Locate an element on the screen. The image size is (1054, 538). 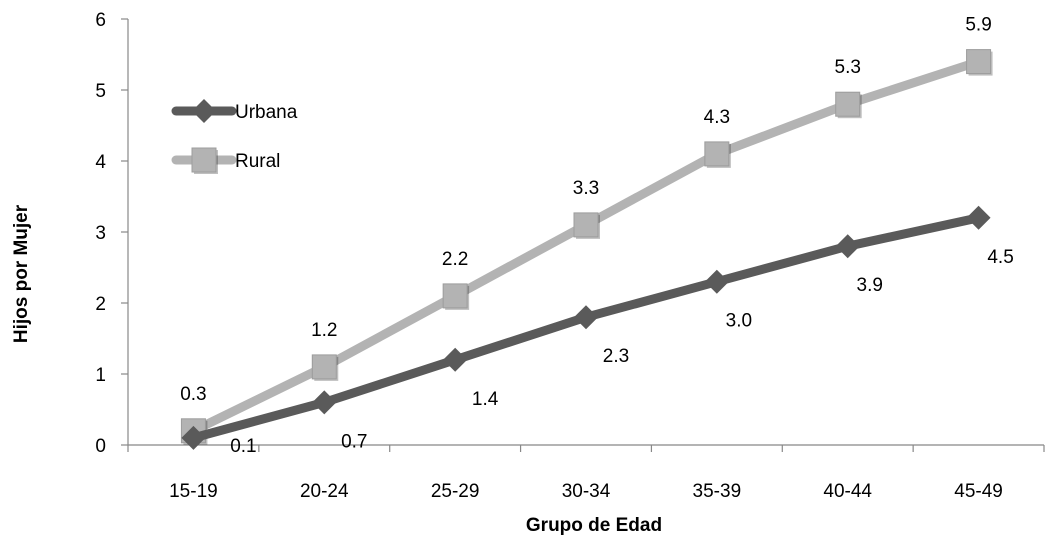
data-label-rural: 5.9 is located at coordinates (978, 25).